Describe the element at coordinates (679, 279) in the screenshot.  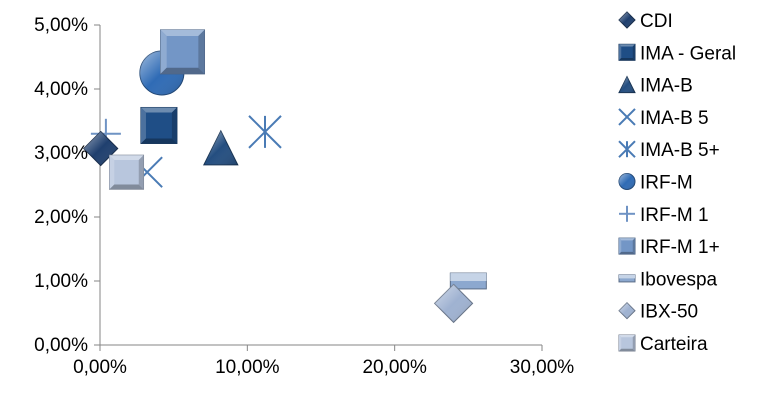
I see `legend-label: Ibovespa` at that location.